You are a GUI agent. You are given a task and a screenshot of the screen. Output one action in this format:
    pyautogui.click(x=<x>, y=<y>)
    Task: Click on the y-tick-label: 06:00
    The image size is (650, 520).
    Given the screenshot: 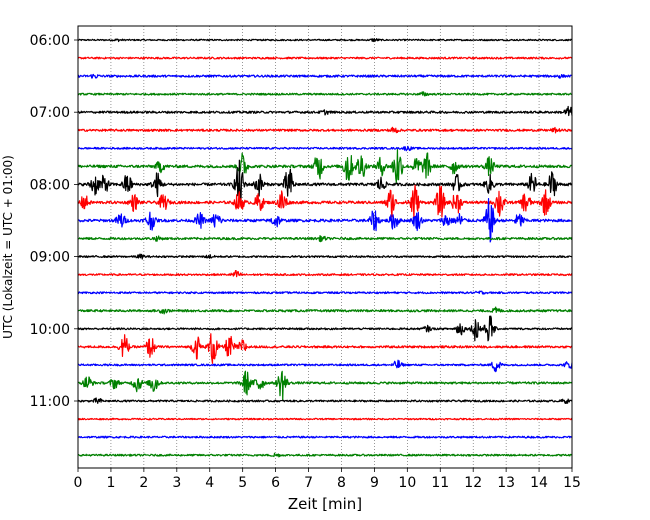 What is the action you would take?
    pyautogui.click(x=50, y=41)
    